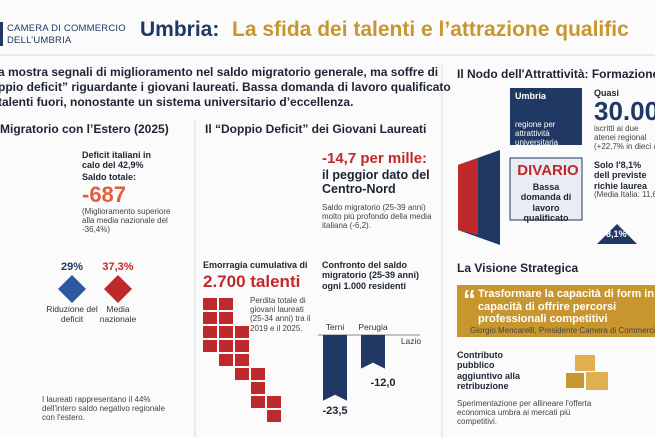  I want to click on section-title: Il “Doppio Deficit” dei Giovani Laureati, so click(316, 129).